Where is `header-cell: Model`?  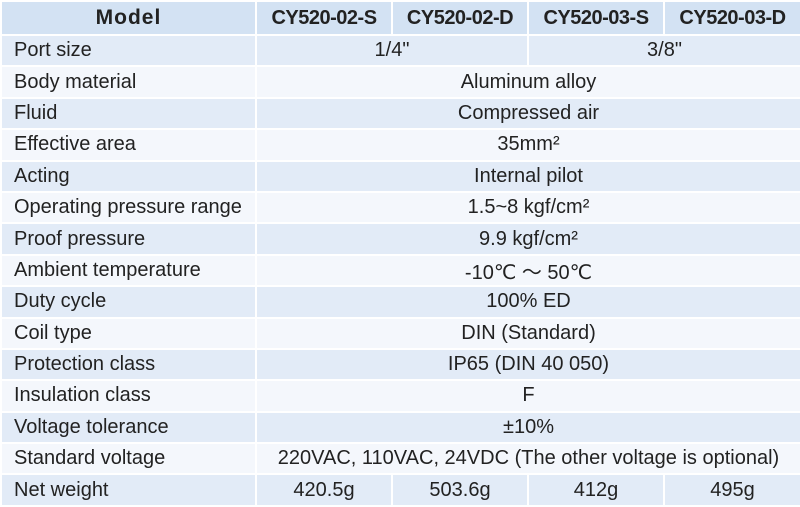
header-cell: Model is located at coordinates (128, 18).